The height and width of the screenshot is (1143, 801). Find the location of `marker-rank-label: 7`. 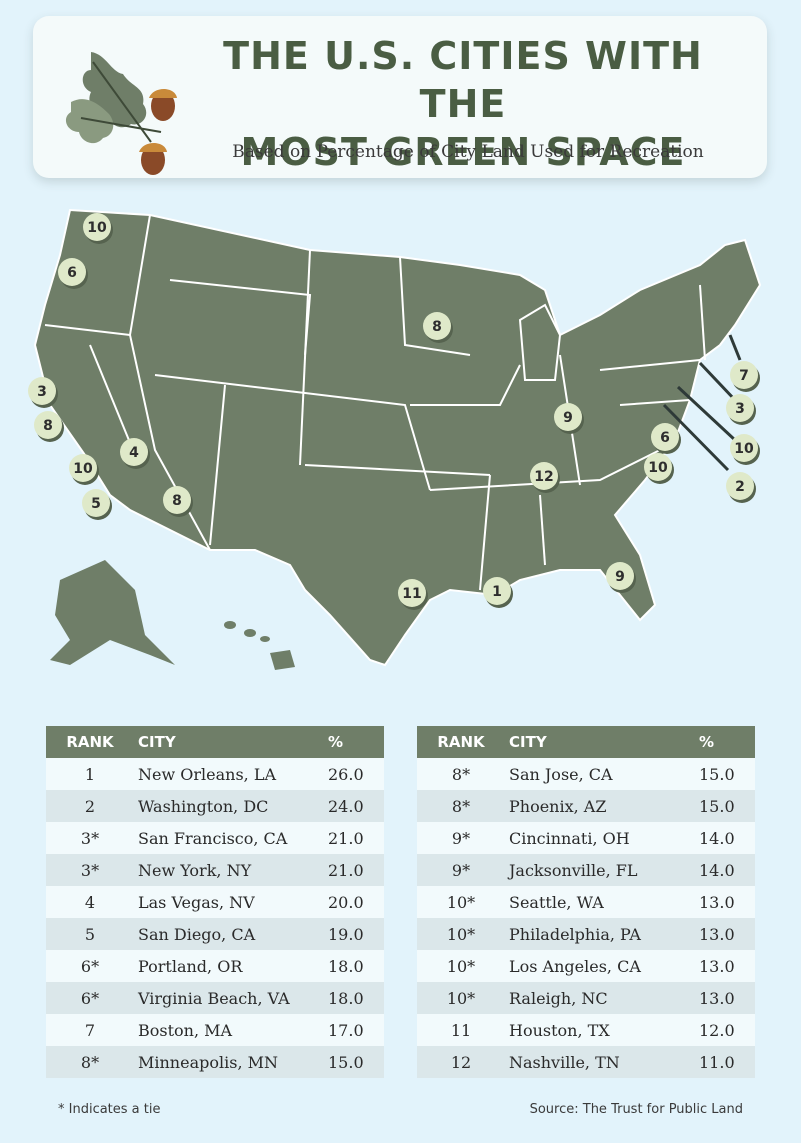

marker-rank-label: 7 is located at coordinates (744, 376).